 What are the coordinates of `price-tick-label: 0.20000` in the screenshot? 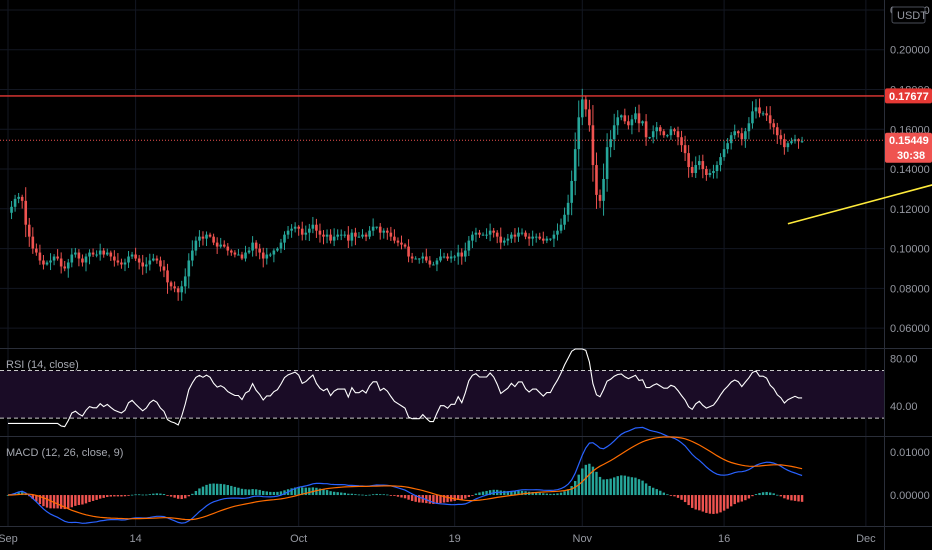 It's located at (910, 51).